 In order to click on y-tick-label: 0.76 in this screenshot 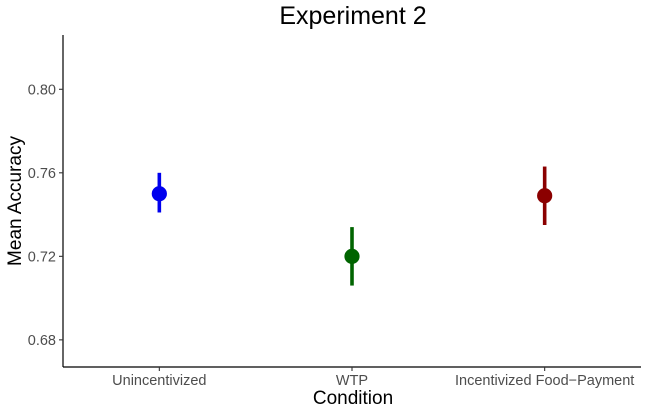, I will do `click(42, 174)`.